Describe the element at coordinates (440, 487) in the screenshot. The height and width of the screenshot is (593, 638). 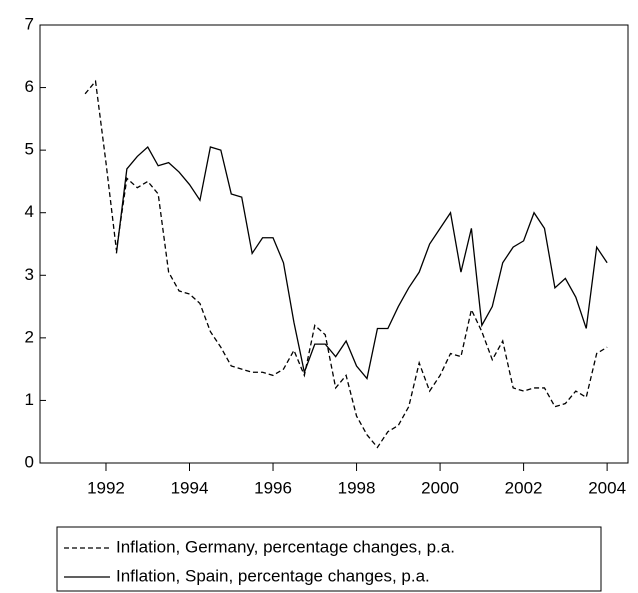
I see `x-tick-label: 2000` at that location.